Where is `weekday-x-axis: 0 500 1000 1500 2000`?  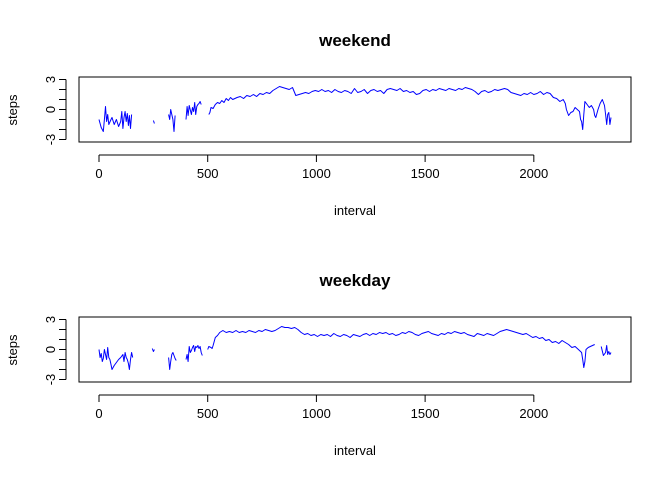
weekday-x-axis: 0 500 1000 1500 2000 is located at coordinates (321, 407).